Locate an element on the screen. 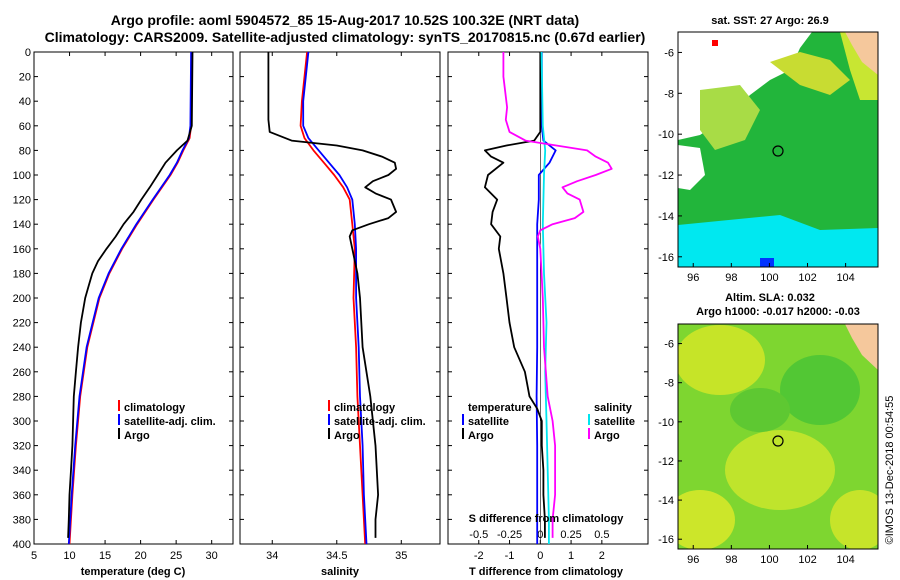  series-line-s-satellite is located at coordinates (545, 298).